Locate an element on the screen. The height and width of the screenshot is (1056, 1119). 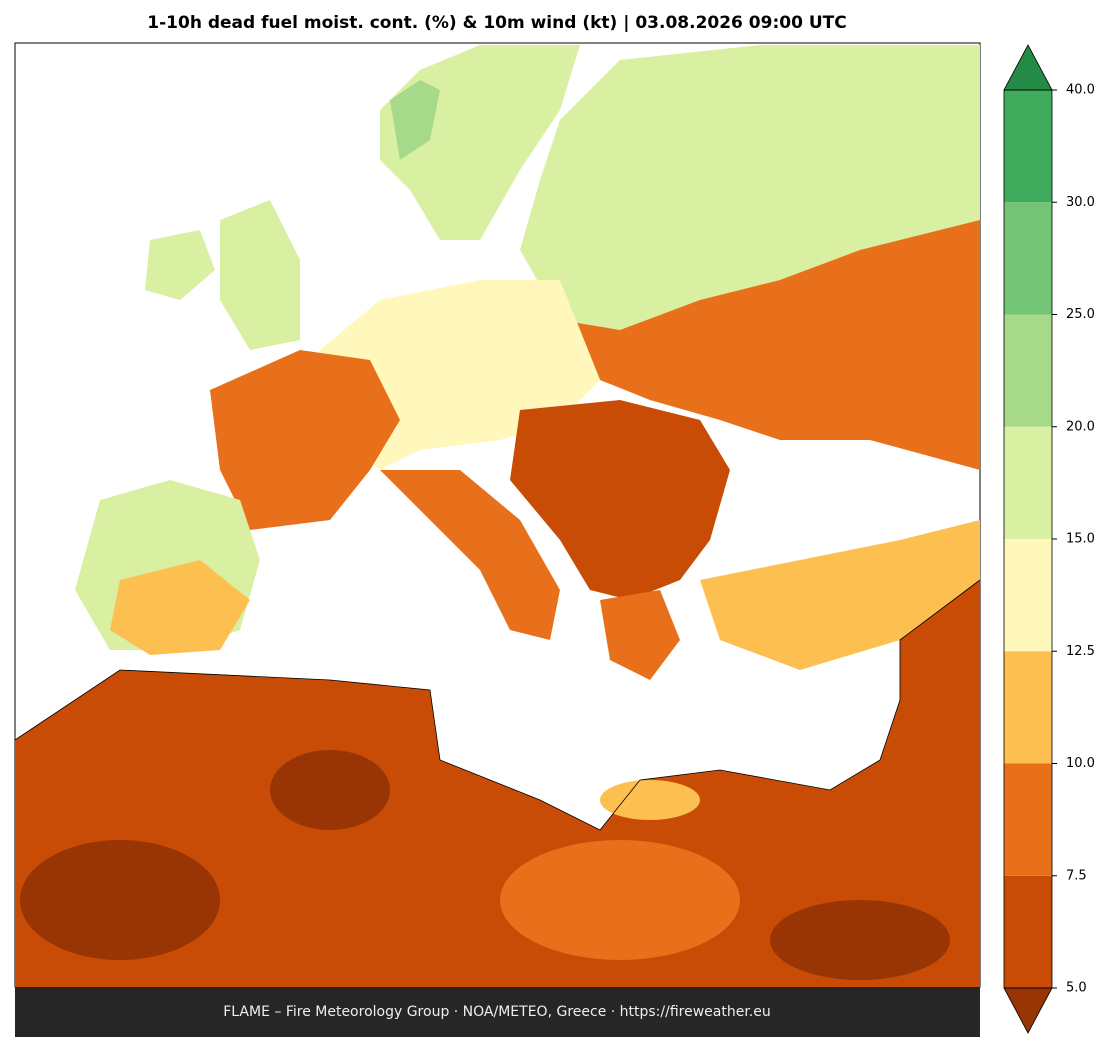
colorbar-over is located at coordinates (1028, 67).